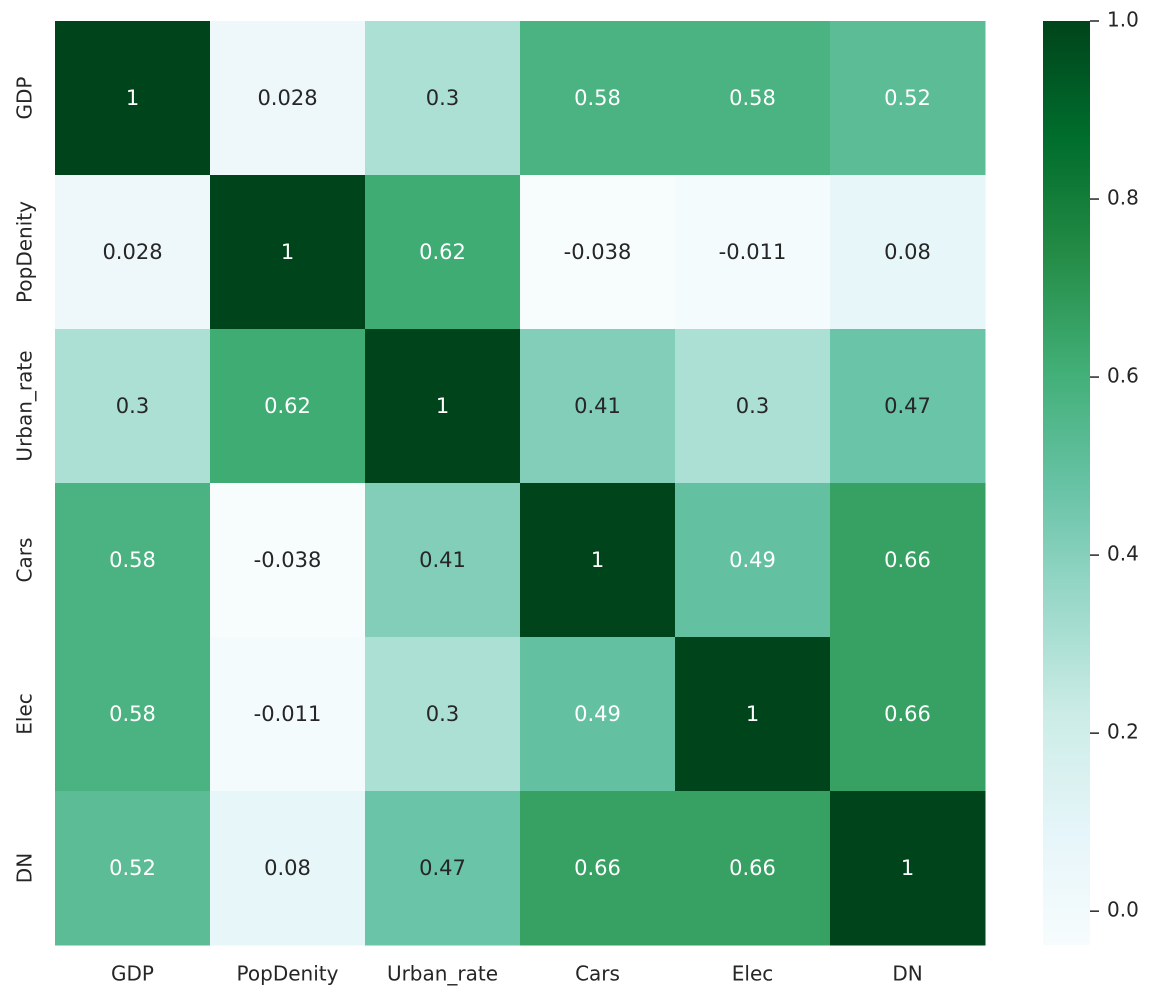 This screenshot has height=1001, width=1155. Describe the element at coordinates (1123, 732) in the screenshot. I see `colorbar-tick-label: 0.2` at that location.